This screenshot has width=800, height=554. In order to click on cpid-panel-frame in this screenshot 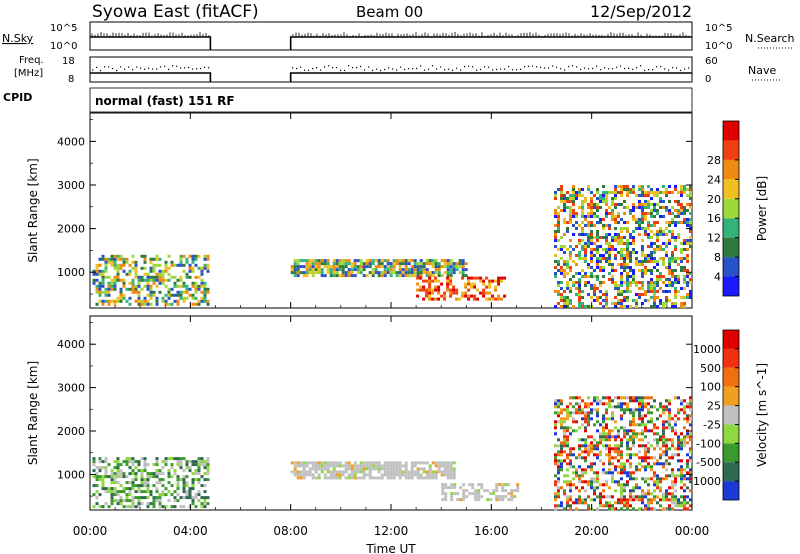, I will do `click(391, 100)`.